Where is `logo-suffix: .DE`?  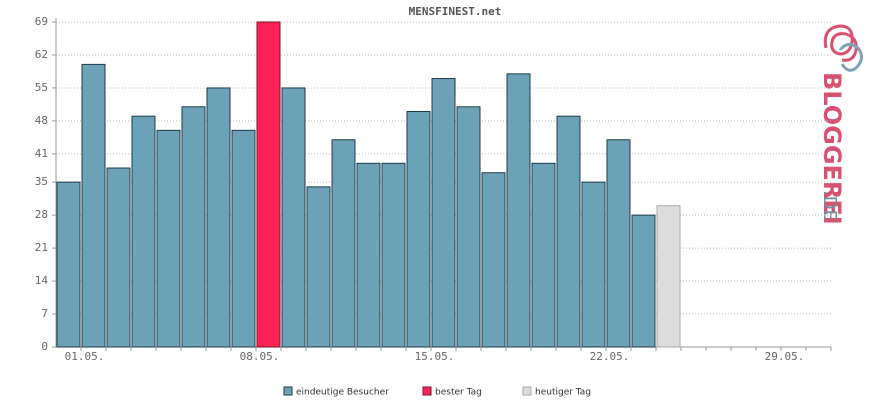 logo-suffix: .DE is located at coordinates (829, 205).